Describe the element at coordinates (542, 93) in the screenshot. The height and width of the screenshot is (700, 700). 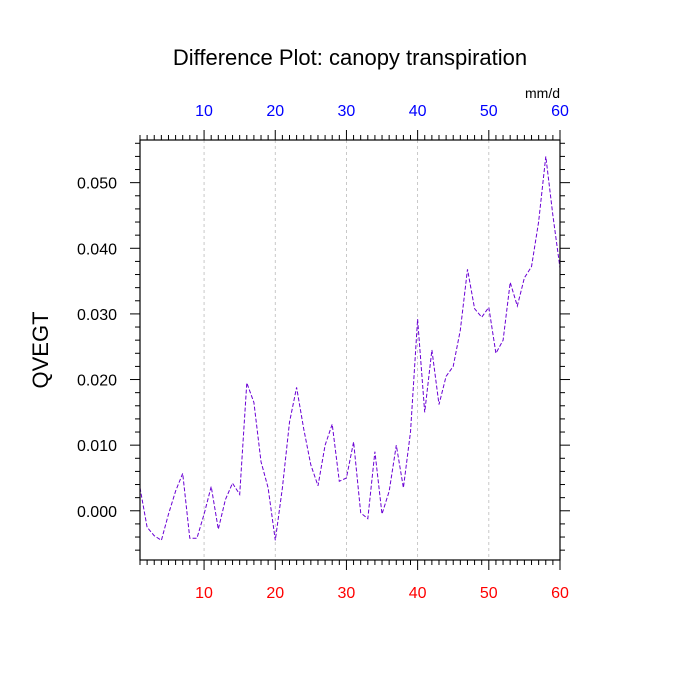
I see `units-label: mm/d` at that location.